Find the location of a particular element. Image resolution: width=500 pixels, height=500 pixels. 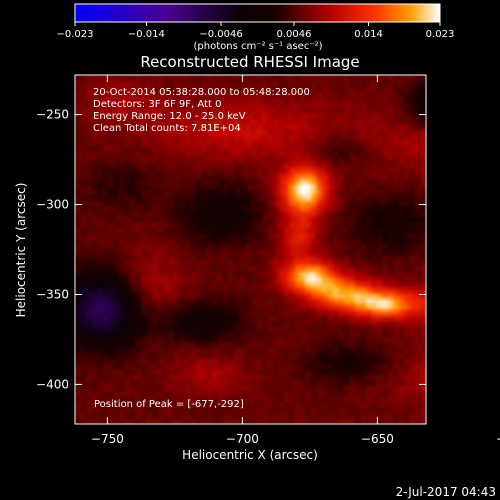

colorbar-unit-label: (photons cm⁻² s⁻¹ asec⁻²) is located at coordinates (257, 46).